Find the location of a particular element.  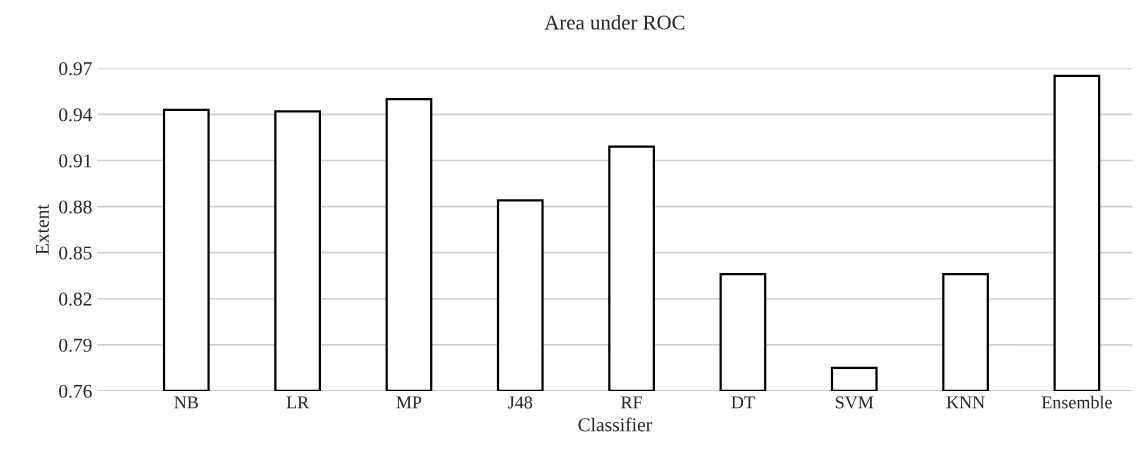

x-axis-title: Classifier is located at coordinates (615, 424).